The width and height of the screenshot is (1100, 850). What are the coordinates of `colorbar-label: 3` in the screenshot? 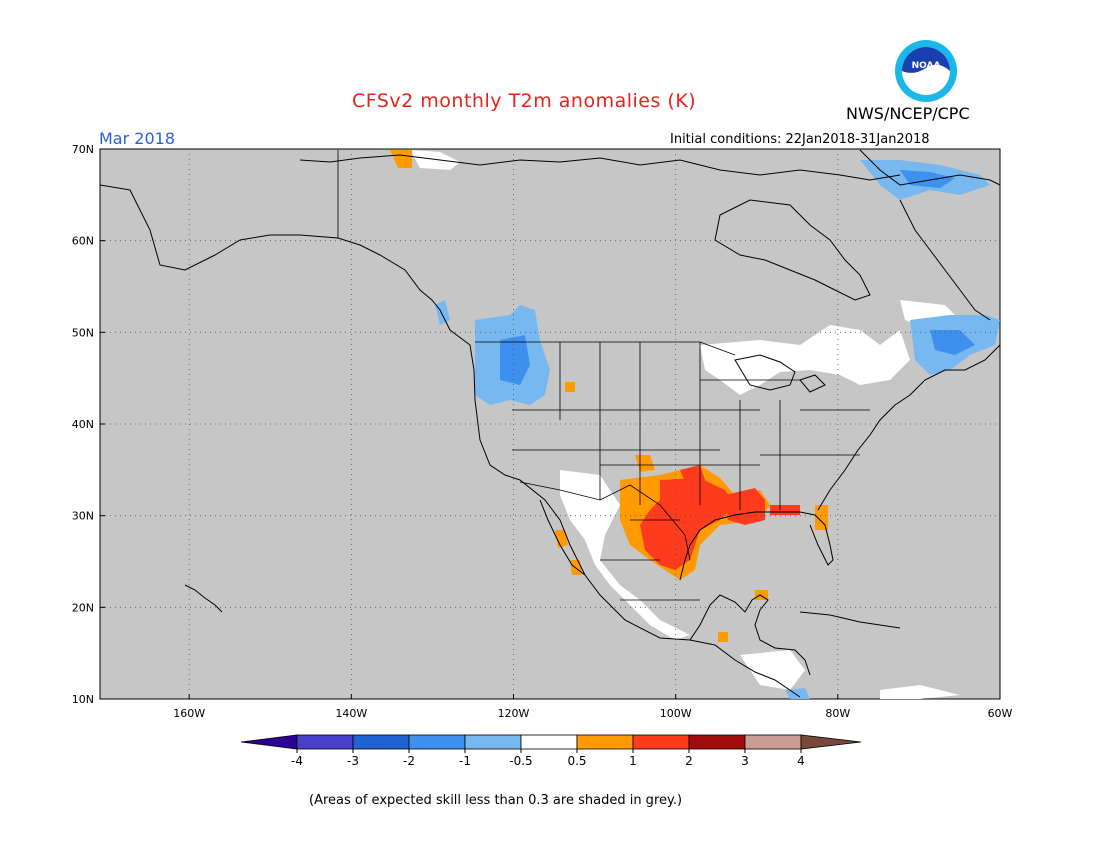 It's located at (745, 761).